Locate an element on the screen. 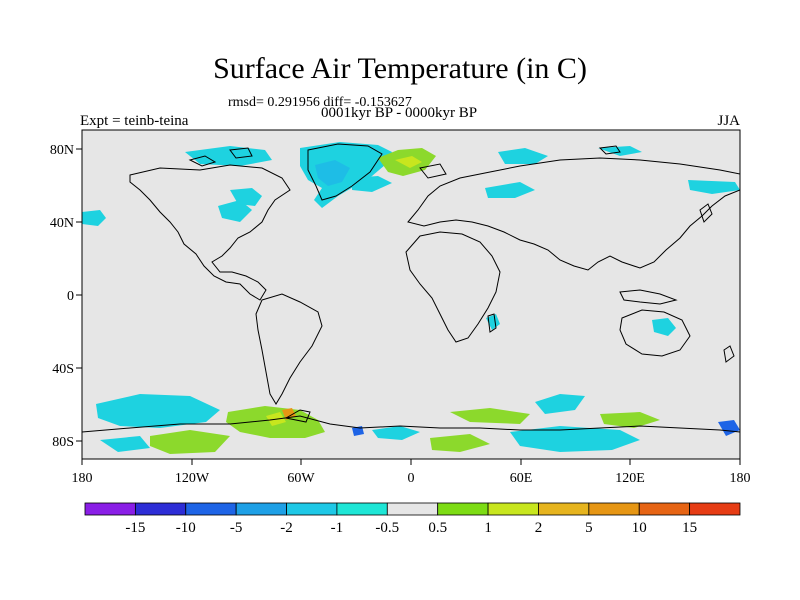  colorbar-label: -10 is located at coordinates (185, 528).